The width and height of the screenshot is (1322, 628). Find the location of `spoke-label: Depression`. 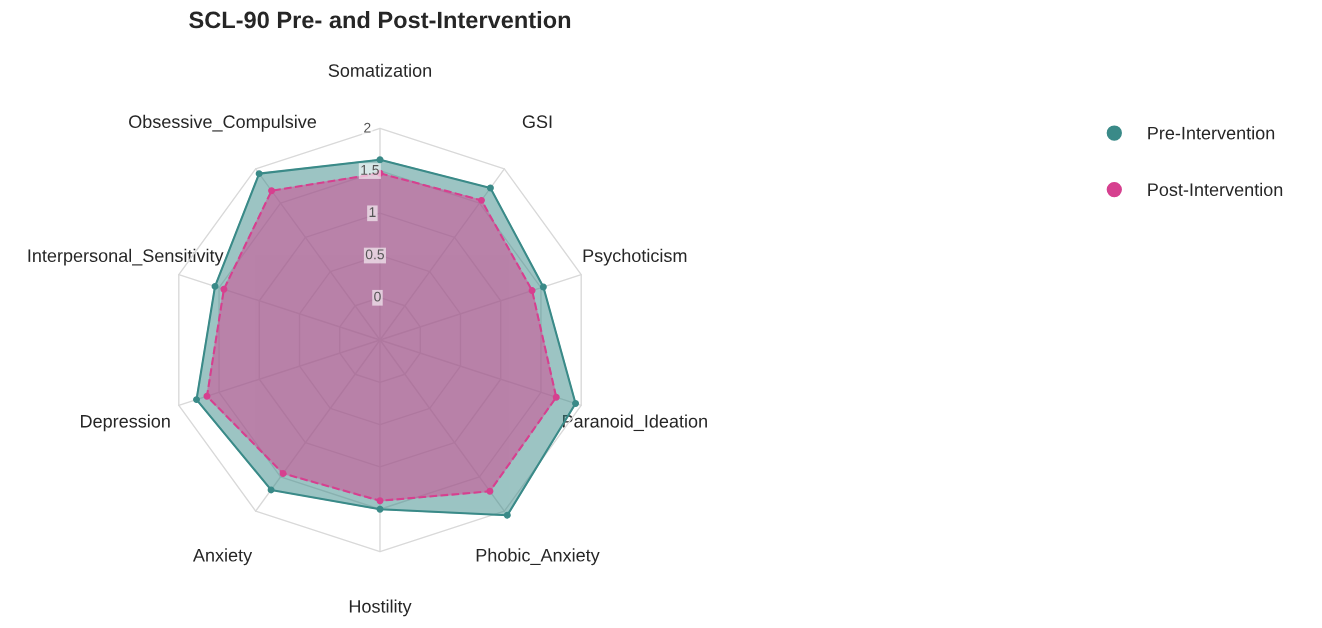

spoke-label: Depression is located at coordinates (125, 423).